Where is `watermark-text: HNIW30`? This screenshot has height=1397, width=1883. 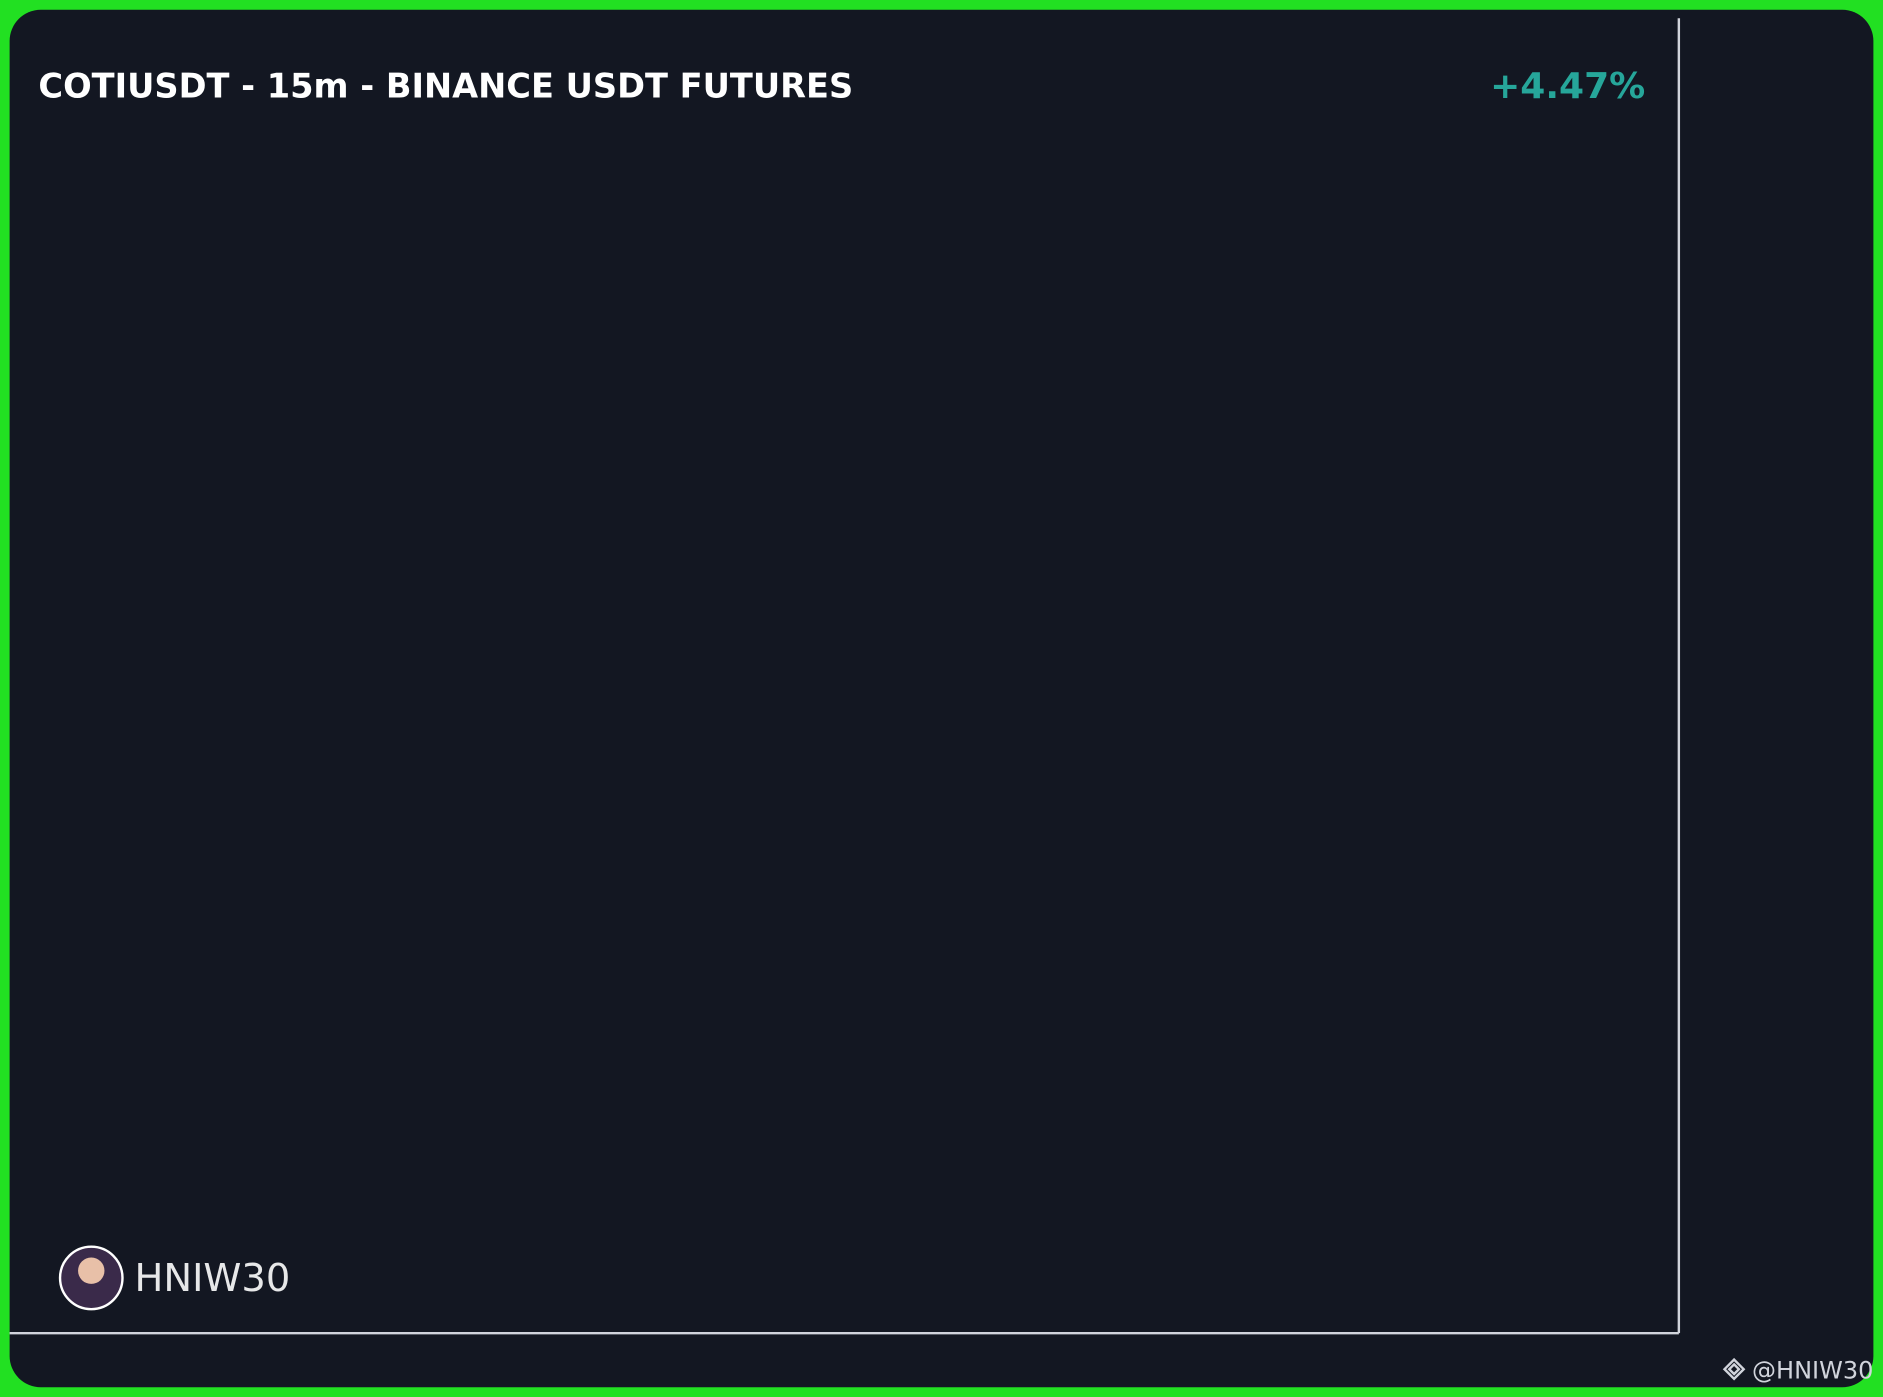
watermark-text: HNIW30 is located at coordinates (213, 1278).